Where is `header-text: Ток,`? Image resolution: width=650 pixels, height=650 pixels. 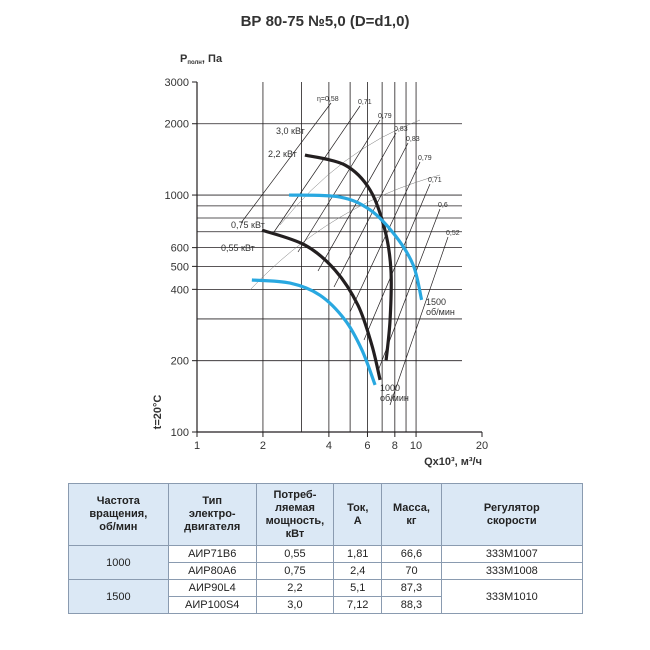
header-text: Ток, is located at coordinates (358, 507).